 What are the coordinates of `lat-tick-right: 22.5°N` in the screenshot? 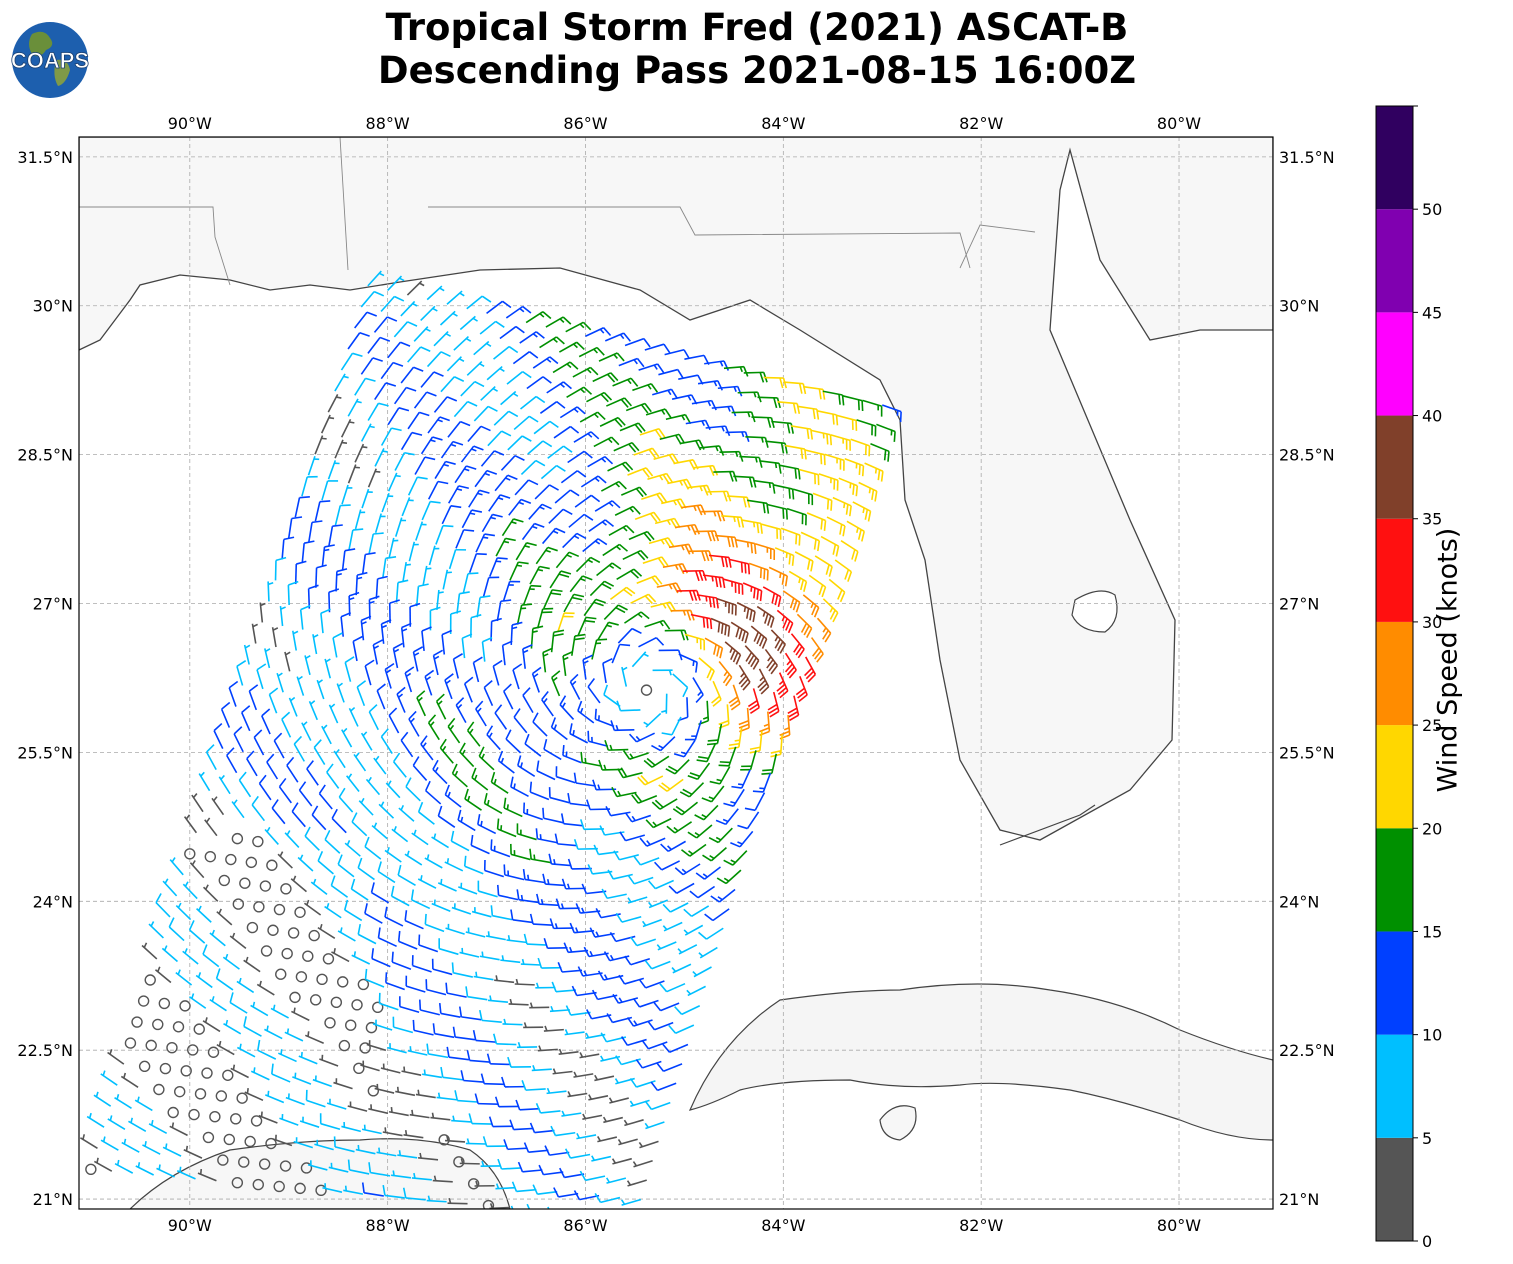 It's located at (1307, 1050).